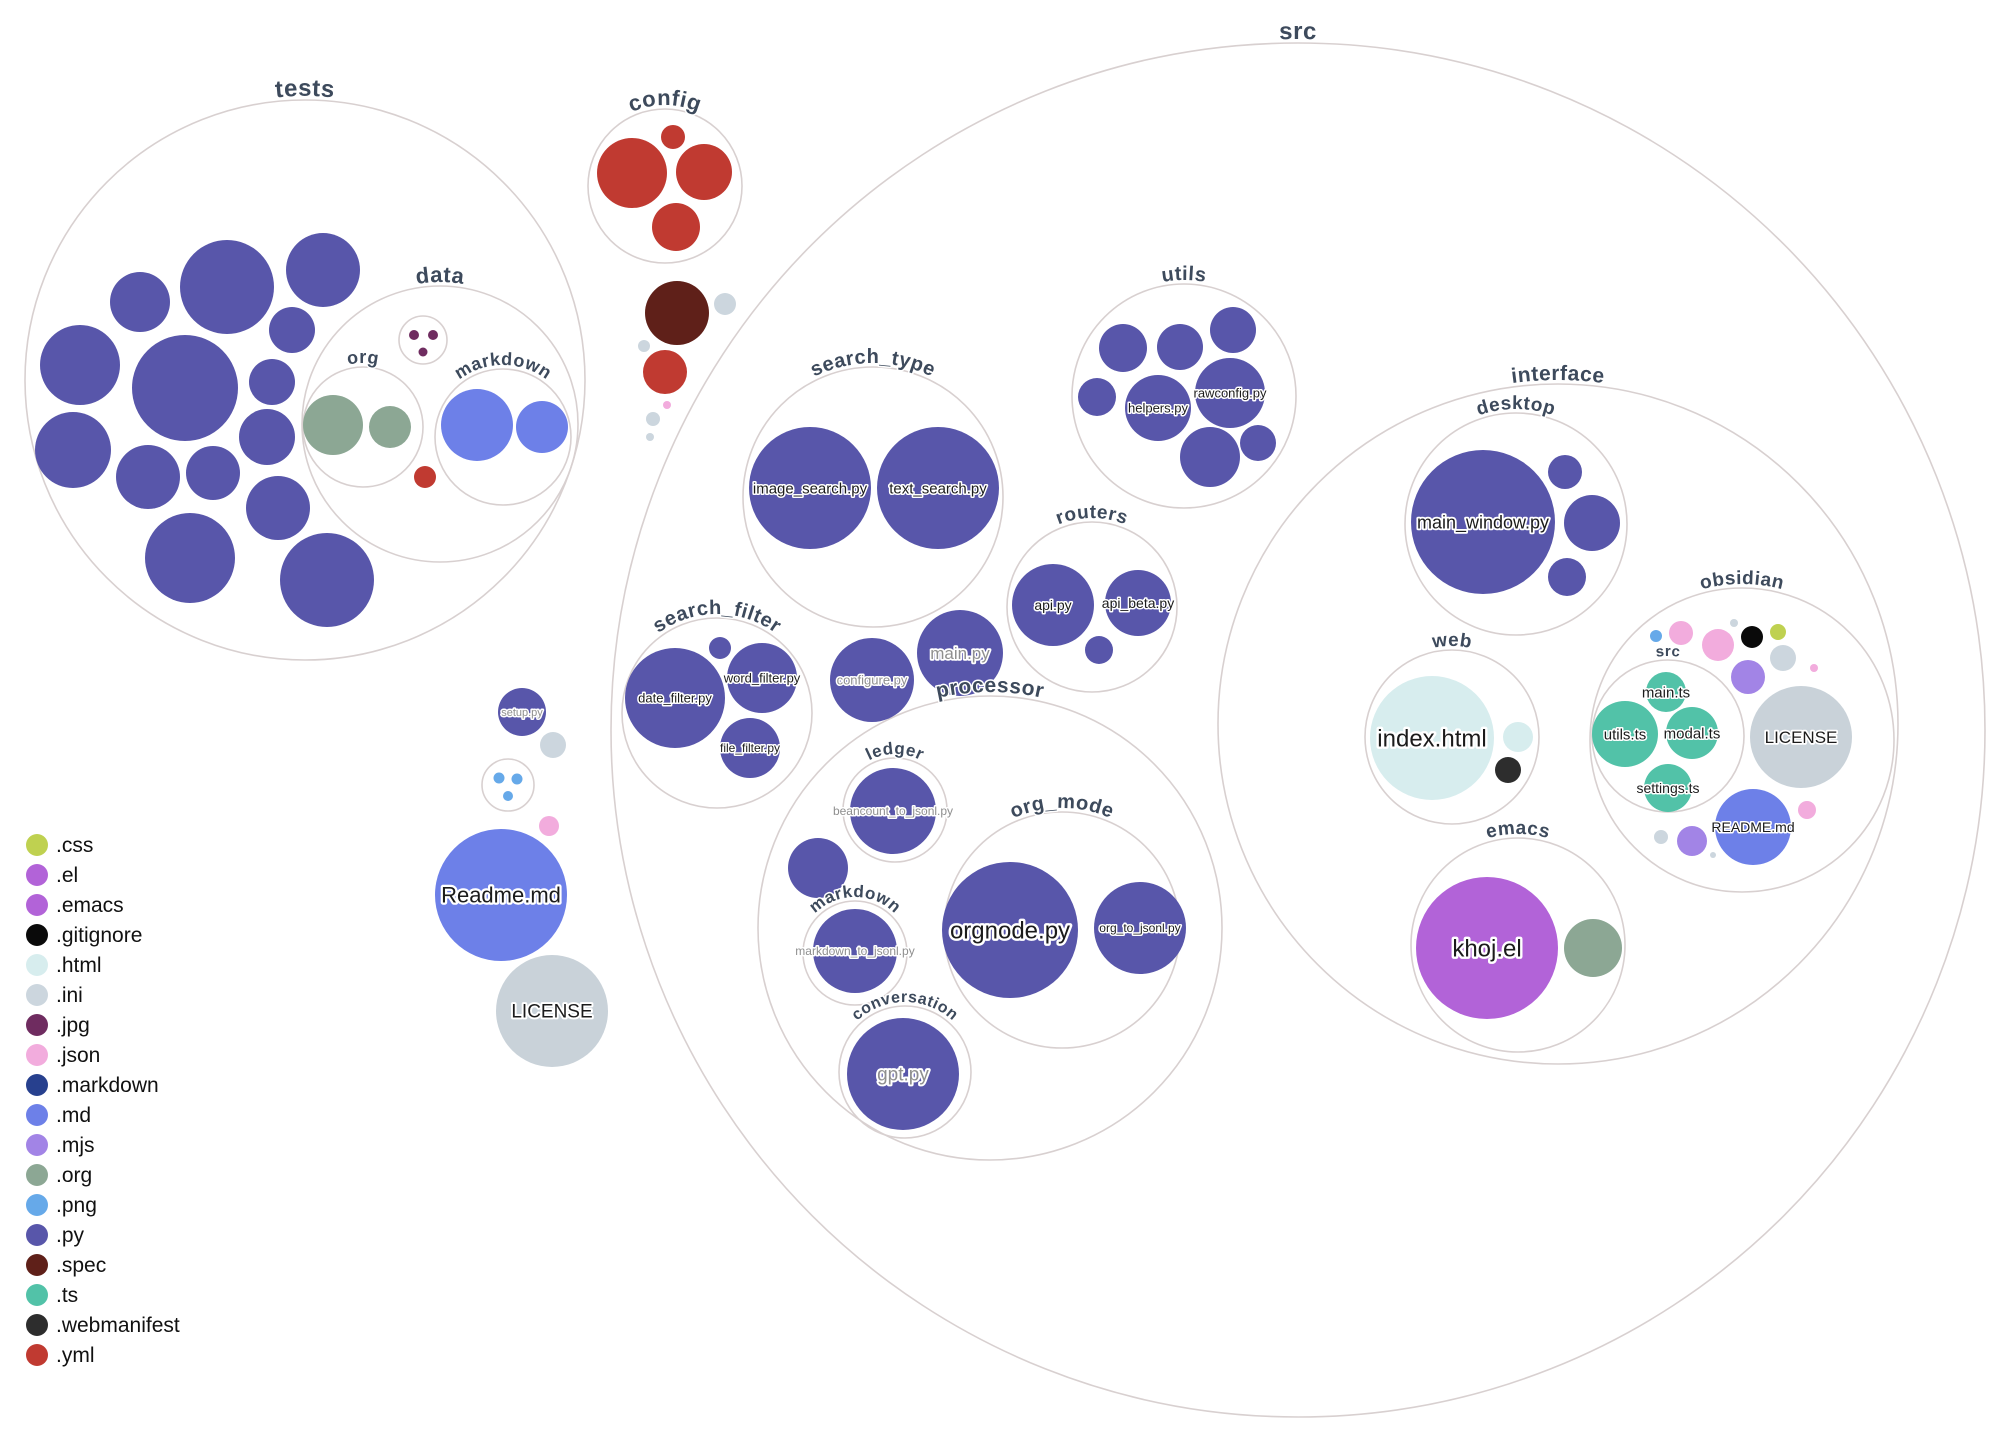  I want to click on file-circle-utils.ts, so click(1625, 734).